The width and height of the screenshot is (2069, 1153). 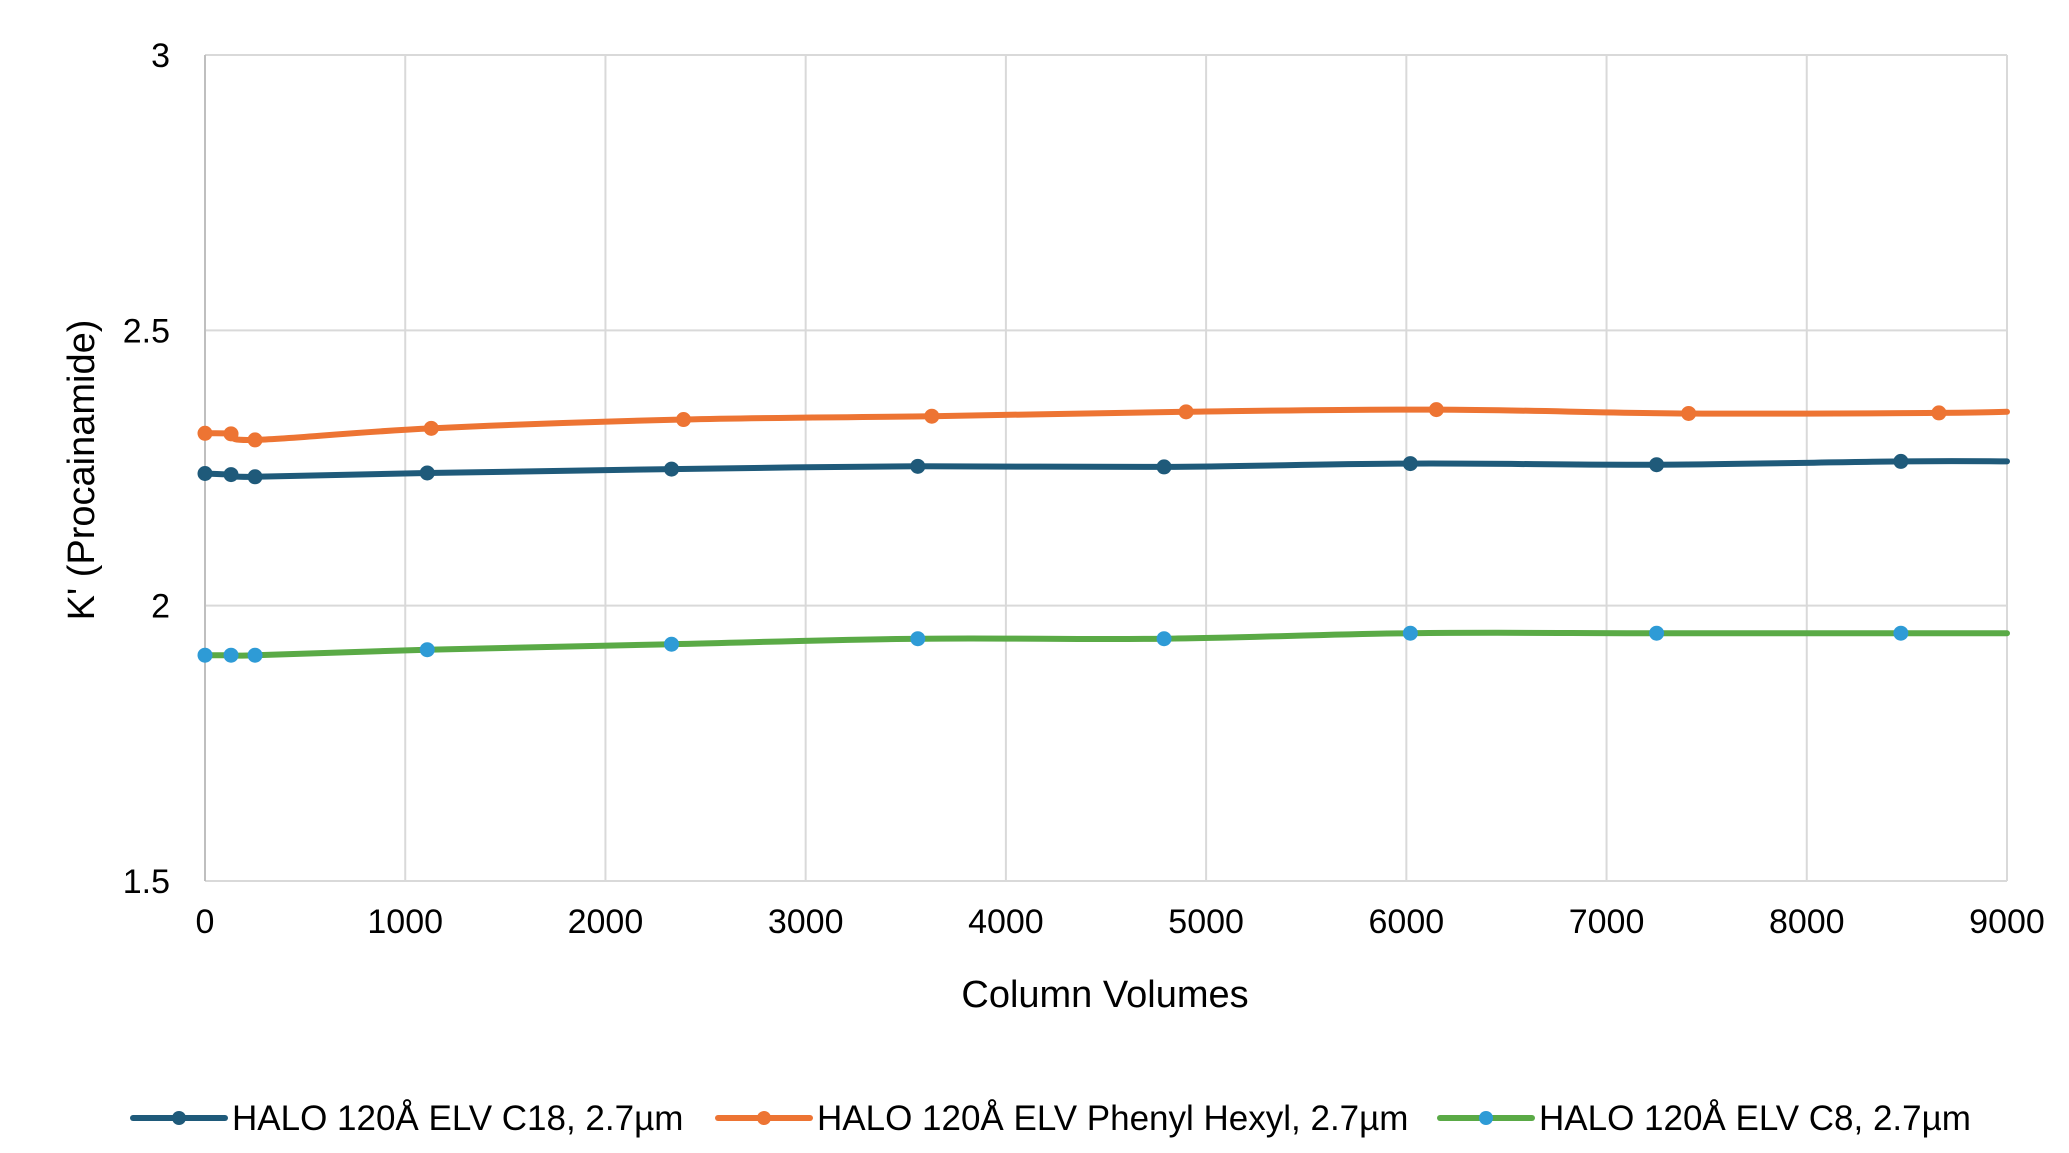 What do you see at coordinates (1104, 995) in the screenshot?
I see `x-axis-title: Column Volumes` at bounding box center [1104, 995].